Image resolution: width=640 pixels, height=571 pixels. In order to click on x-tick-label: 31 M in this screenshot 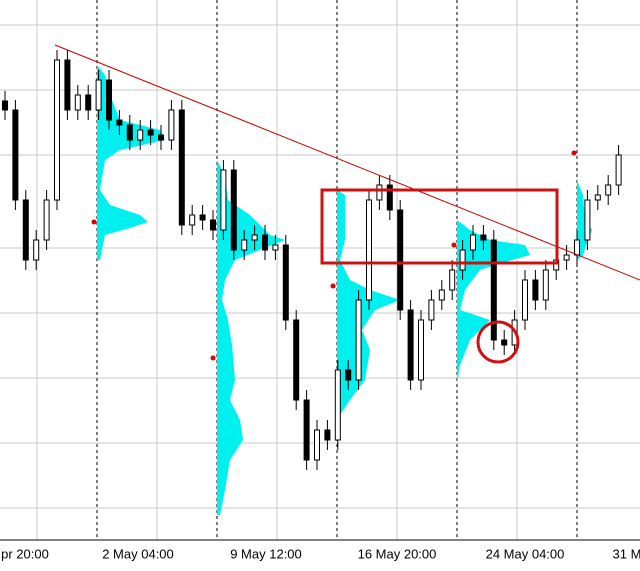, I will do `click(626, 553)`.